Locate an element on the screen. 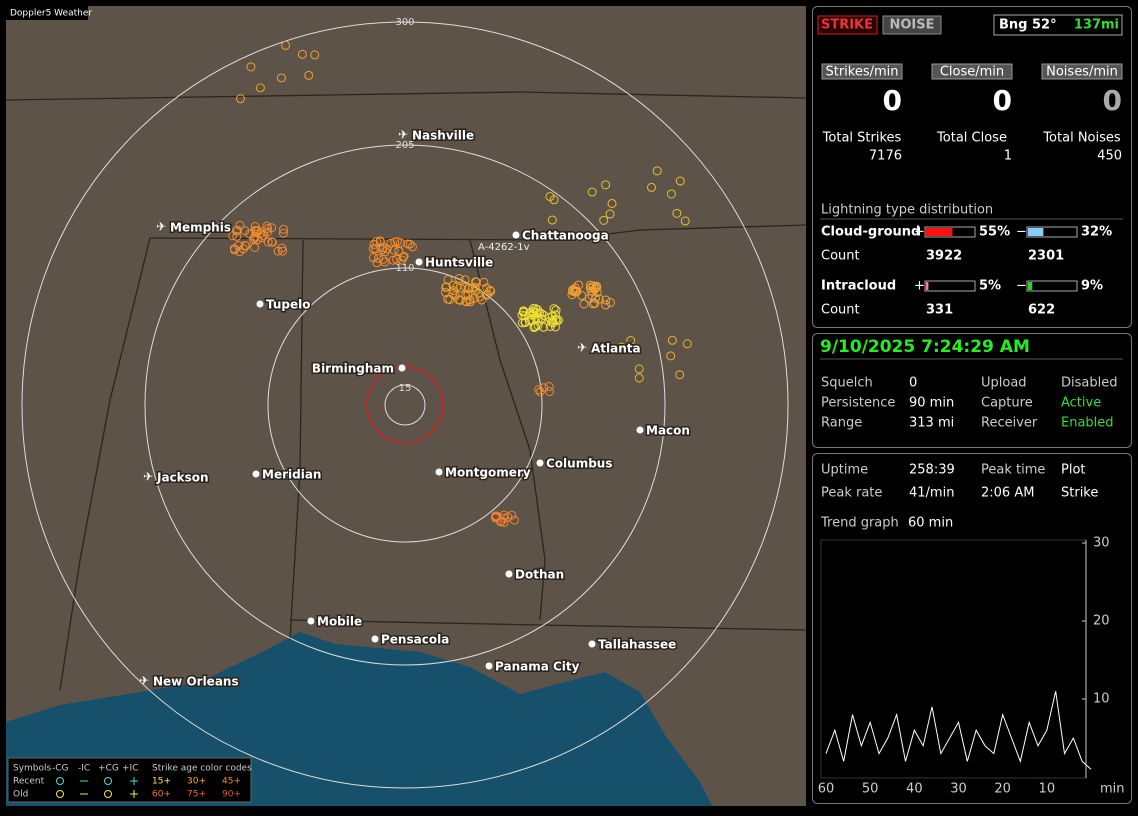  setting: 0 is located at coordinates (913, 383).